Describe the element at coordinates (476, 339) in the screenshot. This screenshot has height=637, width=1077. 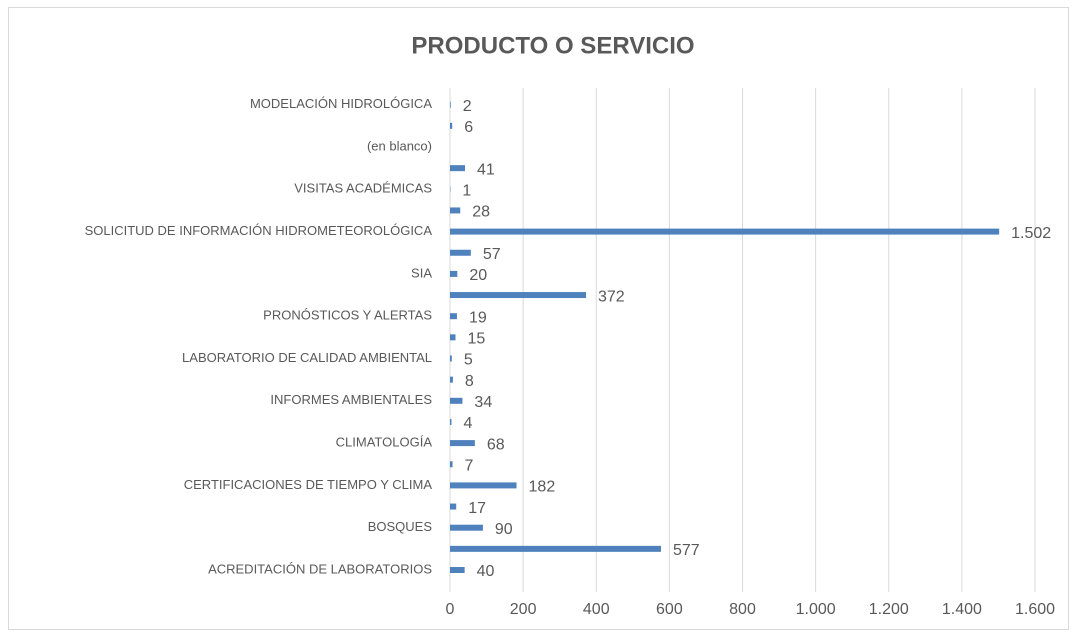
I see `data-label: 15` at that location.